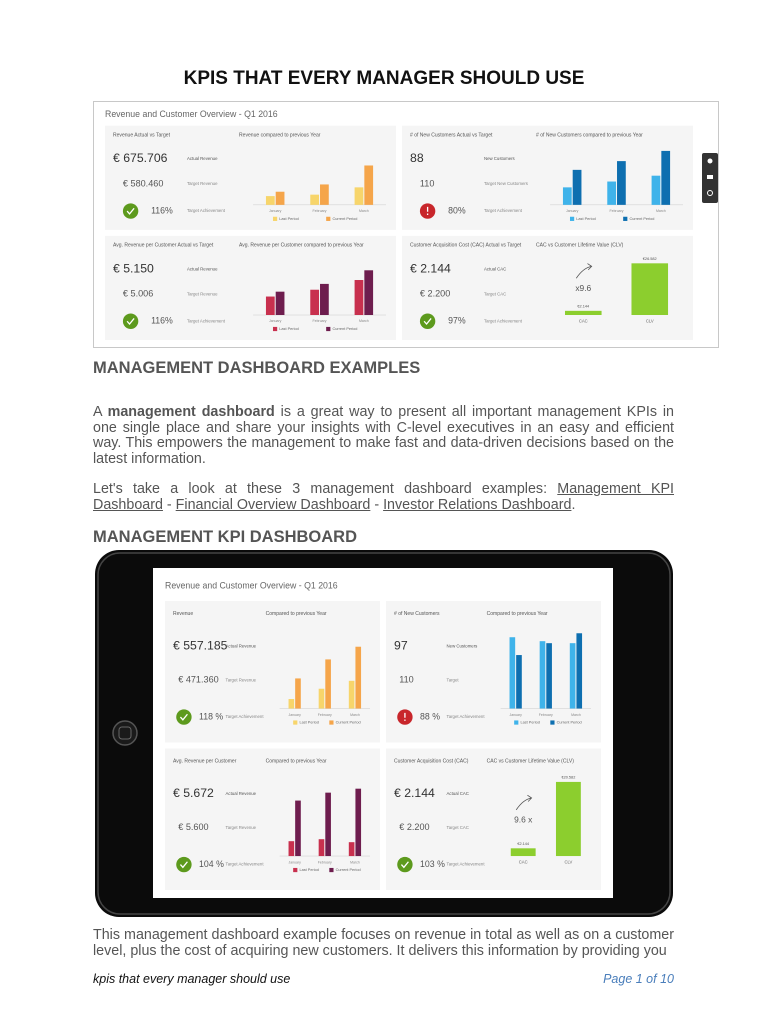  I want to click on main-label: Actual CAC, so click(495, 268).